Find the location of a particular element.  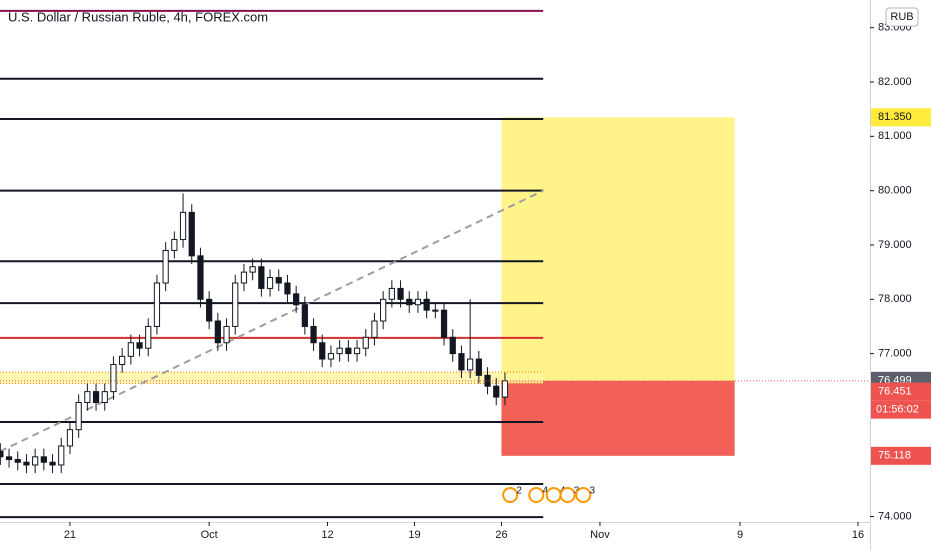

event-count: 3 is located at coordinates (592, 491).